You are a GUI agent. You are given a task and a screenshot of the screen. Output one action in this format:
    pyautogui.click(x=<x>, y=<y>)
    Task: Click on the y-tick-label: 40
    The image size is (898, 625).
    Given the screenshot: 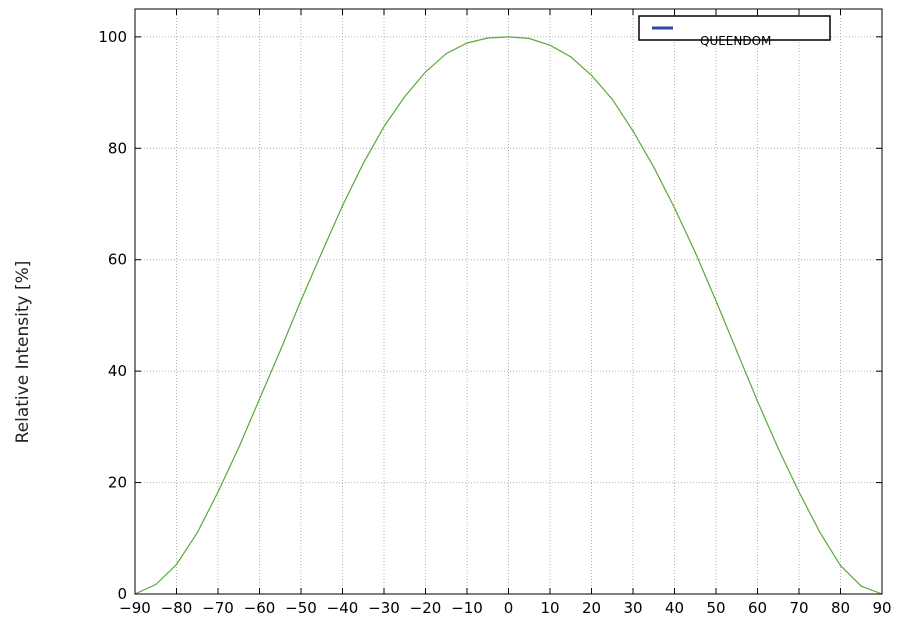 What is the action you would take?
    pyautogui.click(x=117, y=371)
    